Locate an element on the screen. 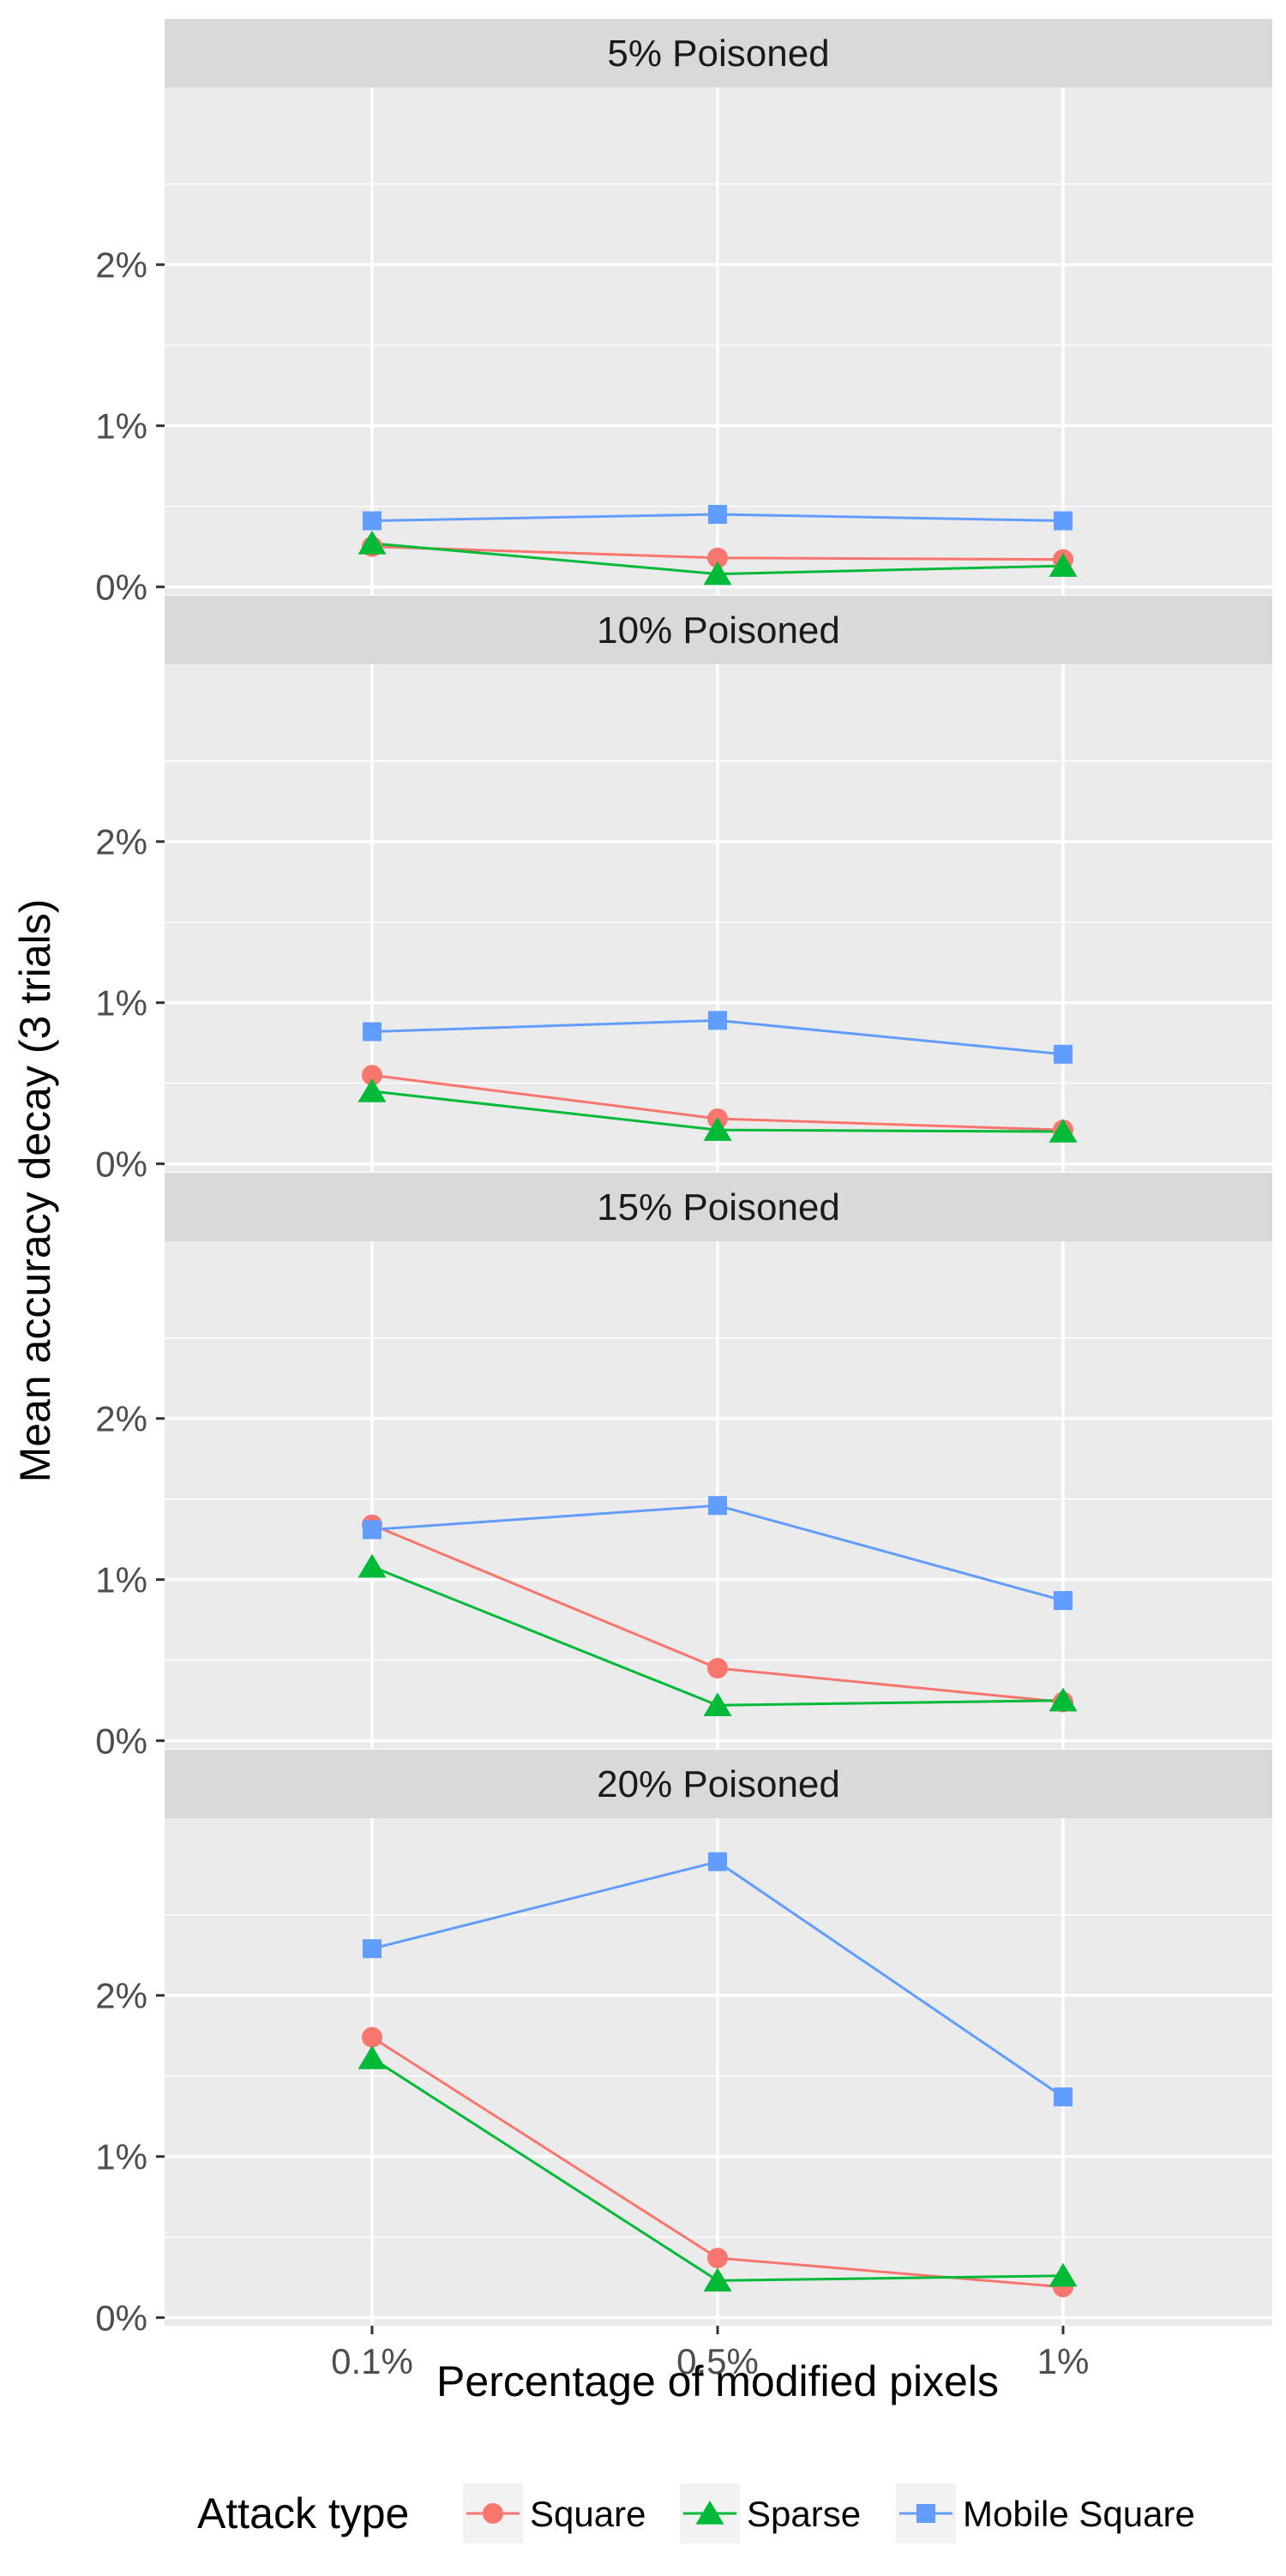  legend-entry-sparse: Sparse is located at coordinates (770, 2513).